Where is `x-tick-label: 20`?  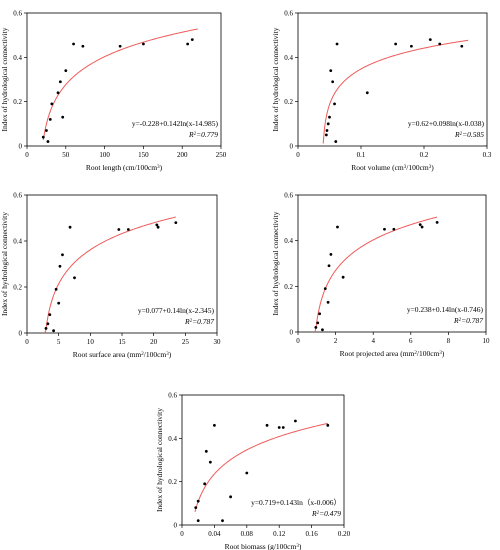
x-tick-label: 20 is located at coordinates (154, 342).